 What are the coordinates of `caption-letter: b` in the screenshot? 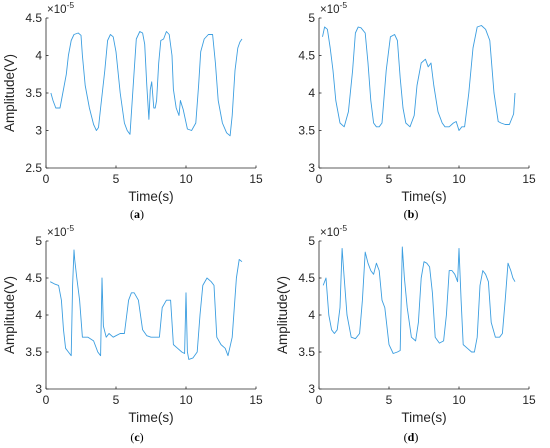 It's located at (411, 214).